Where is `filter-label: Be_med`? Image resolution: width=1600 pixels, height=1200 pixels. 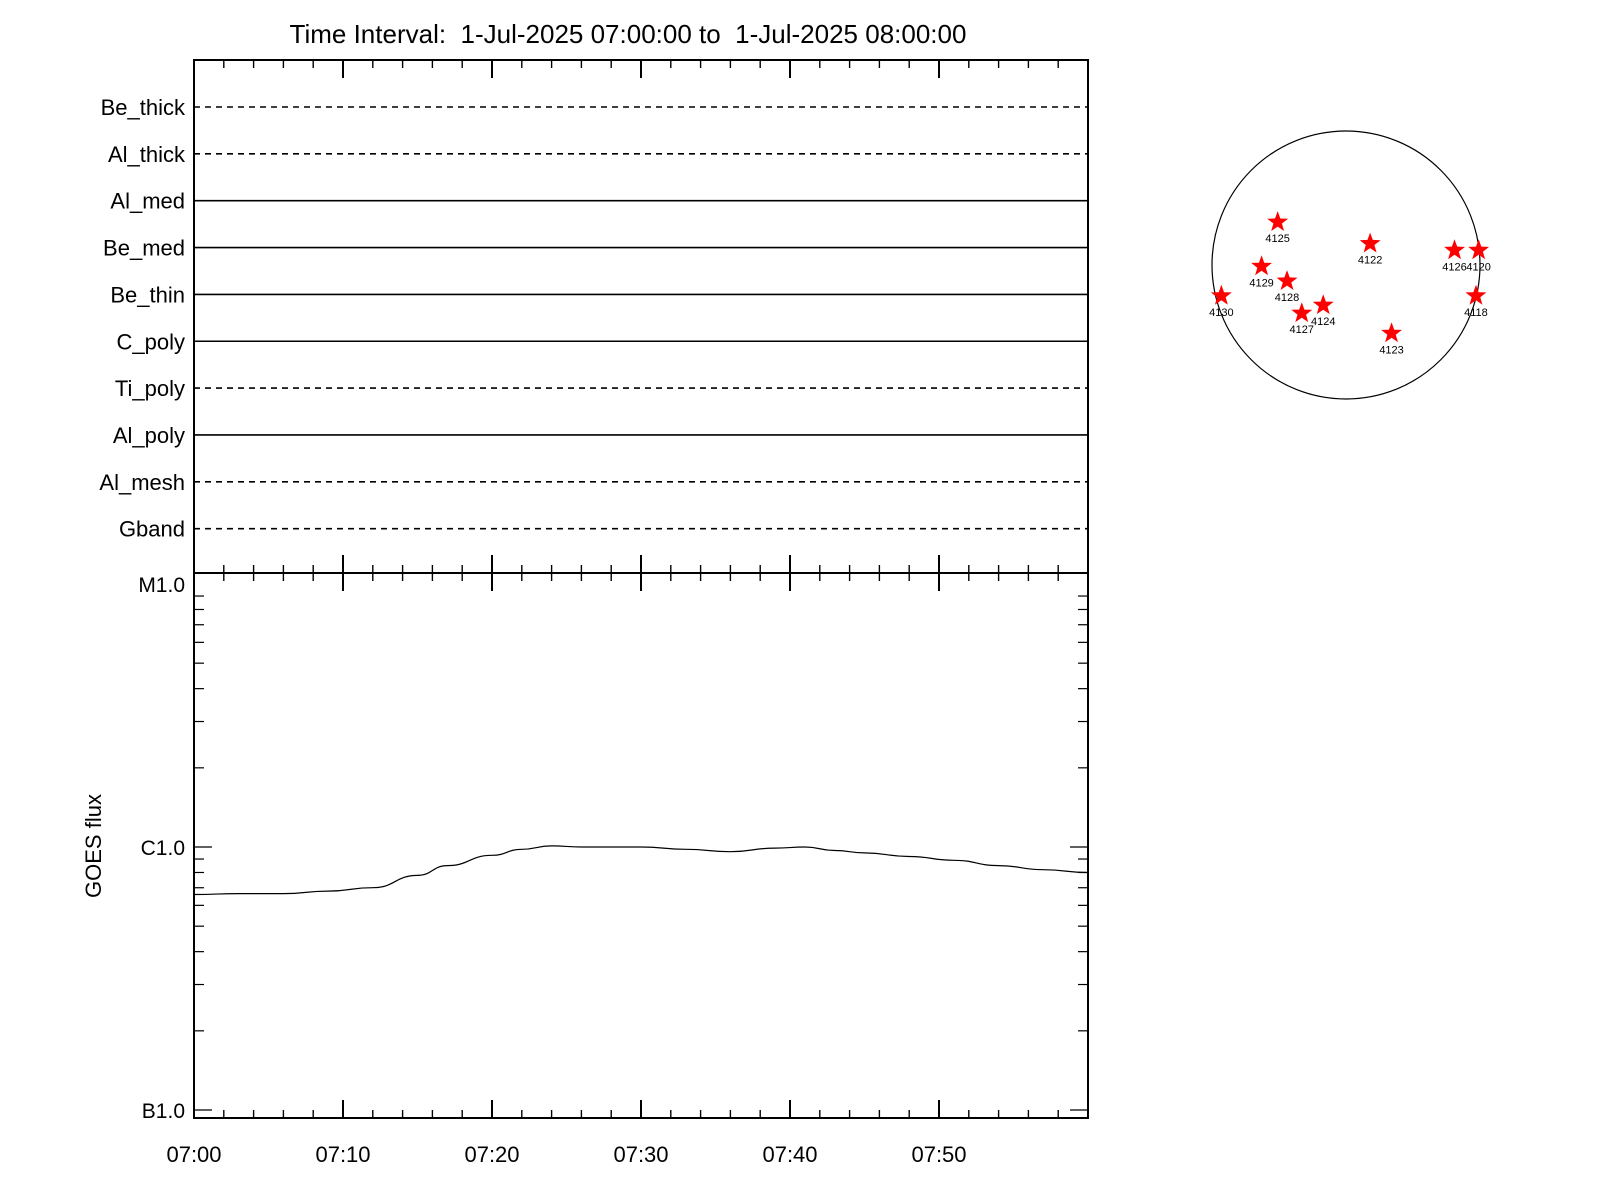 filter-label: Be_med is located at coordinates (144, 248).